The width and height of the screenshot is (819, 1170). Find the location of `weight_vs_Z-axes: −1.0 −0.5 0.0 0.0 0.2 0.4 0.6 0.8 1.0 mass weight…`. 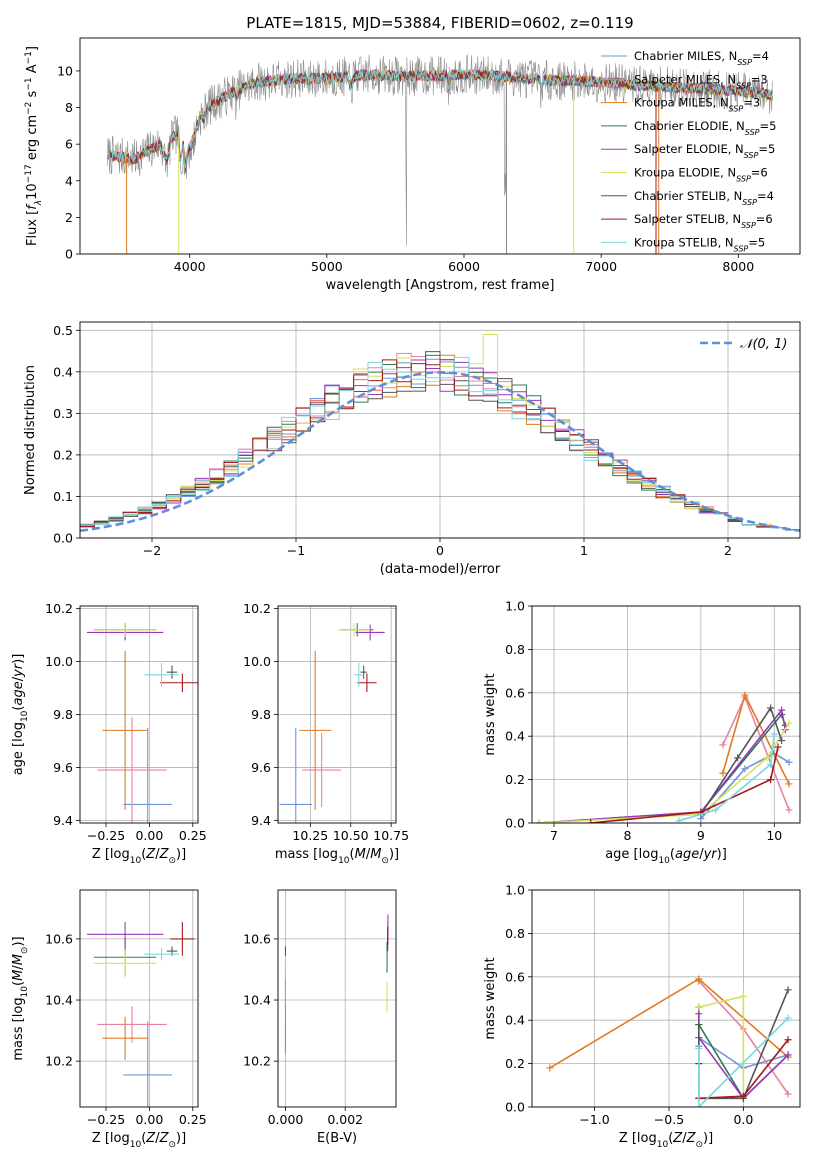

weight_vs_Z-axes: −1.0 −0.5 0.0 0.0 0.2 0.4 0.6 0.8 1.0 mass weight… is located at coordinates (642, 1016).